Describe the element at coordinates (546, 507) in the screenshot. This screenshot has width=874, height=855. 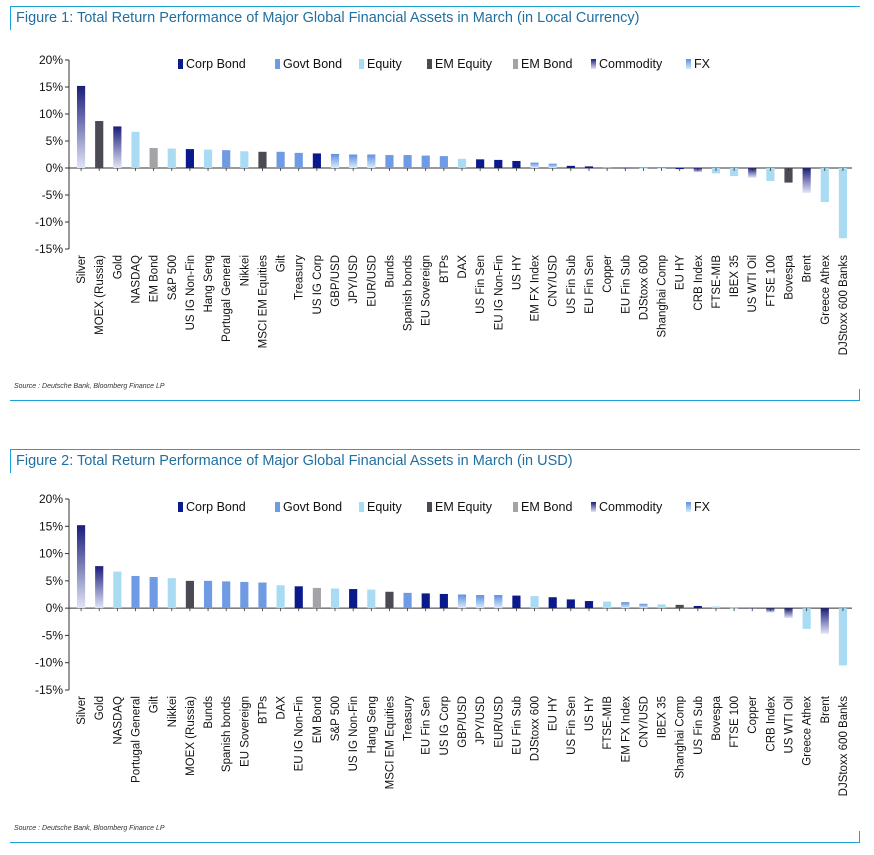
I see `legend-label: EM Bond` at that location.